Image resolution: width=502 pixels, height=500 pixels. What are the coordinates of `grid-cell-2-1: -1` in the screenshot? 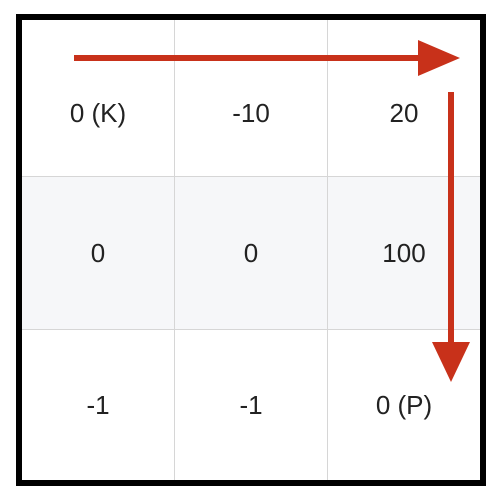 It's located at (251, 405).